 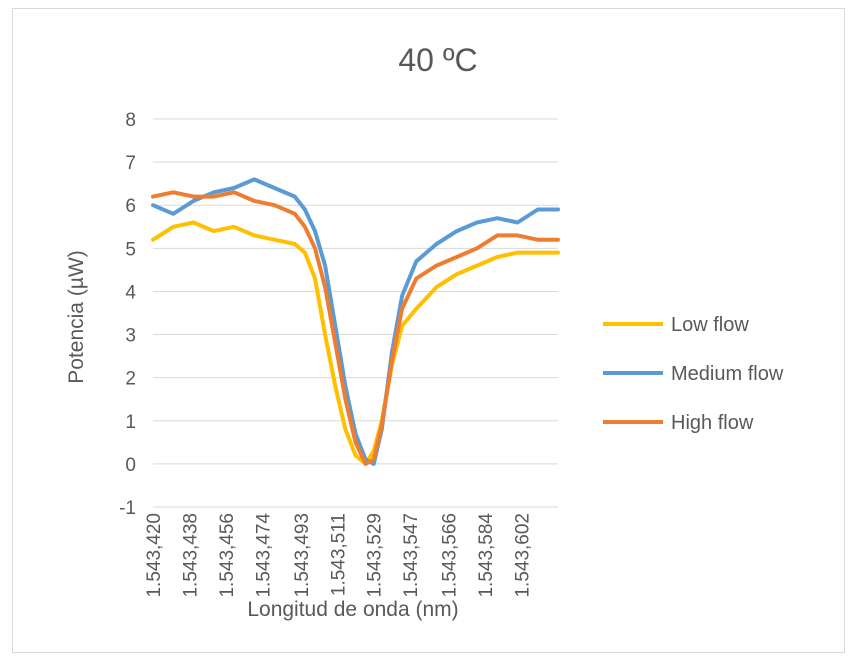 What do you see at coordinates (712, 423) in the screenshot?
I see `legend-label: High flow` at bounding box center [712, 423].